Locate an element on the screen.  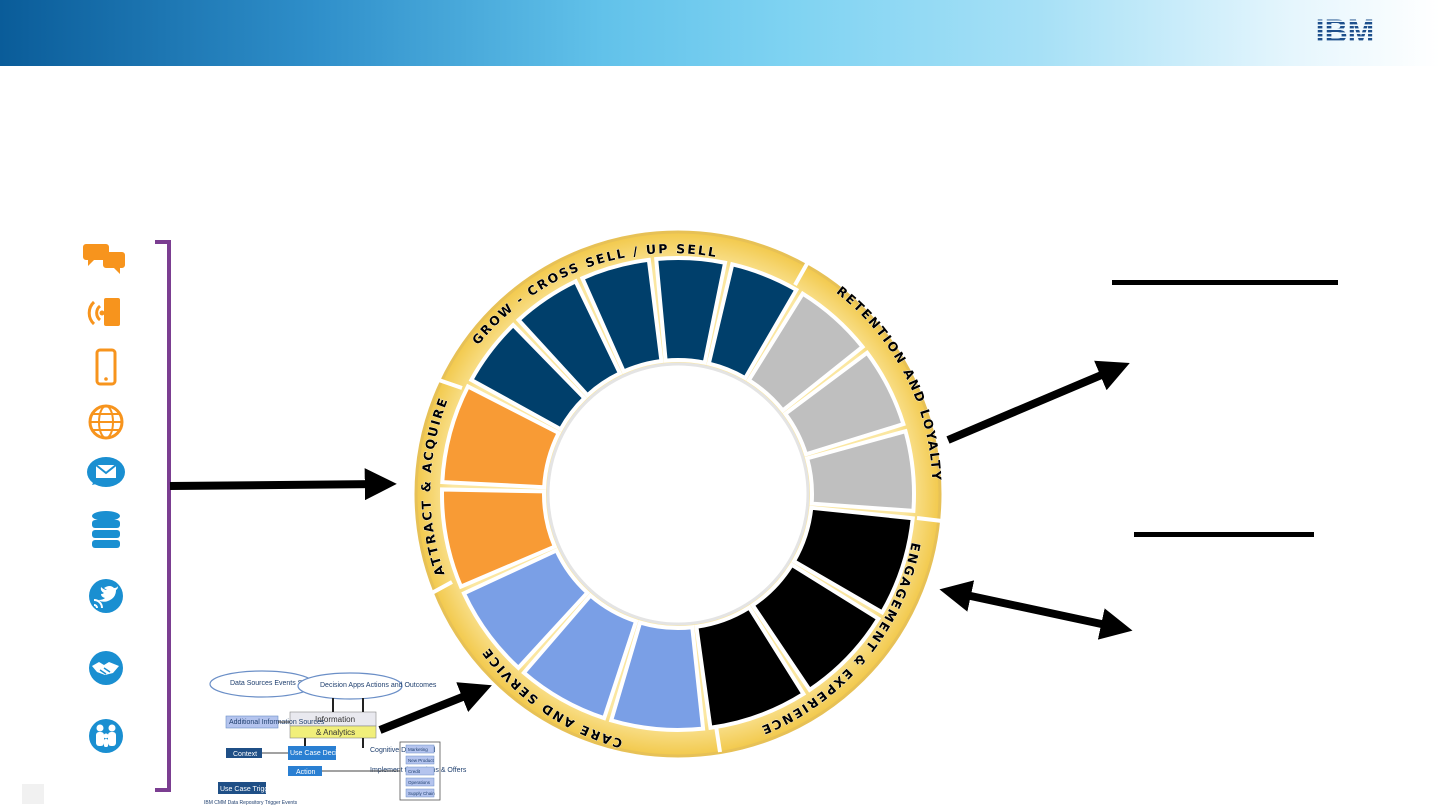
right-box-label: New Product is located at coordinates (421, 760).